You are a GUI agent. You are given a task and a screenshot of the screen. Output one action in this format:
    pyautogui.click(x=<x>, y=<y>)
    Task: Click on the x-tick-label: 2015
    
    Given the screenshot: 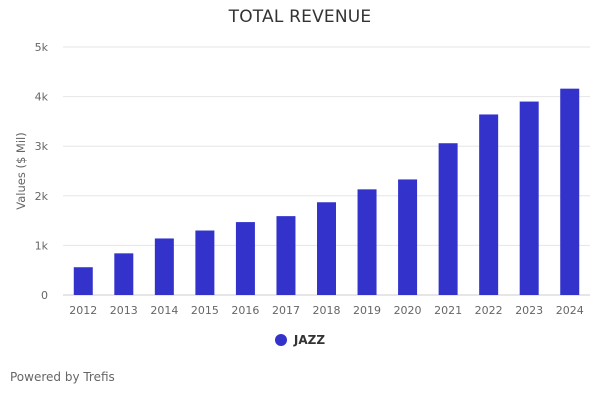 What is the action you would take?
    pyautogui.click(x=205, y=310)
    